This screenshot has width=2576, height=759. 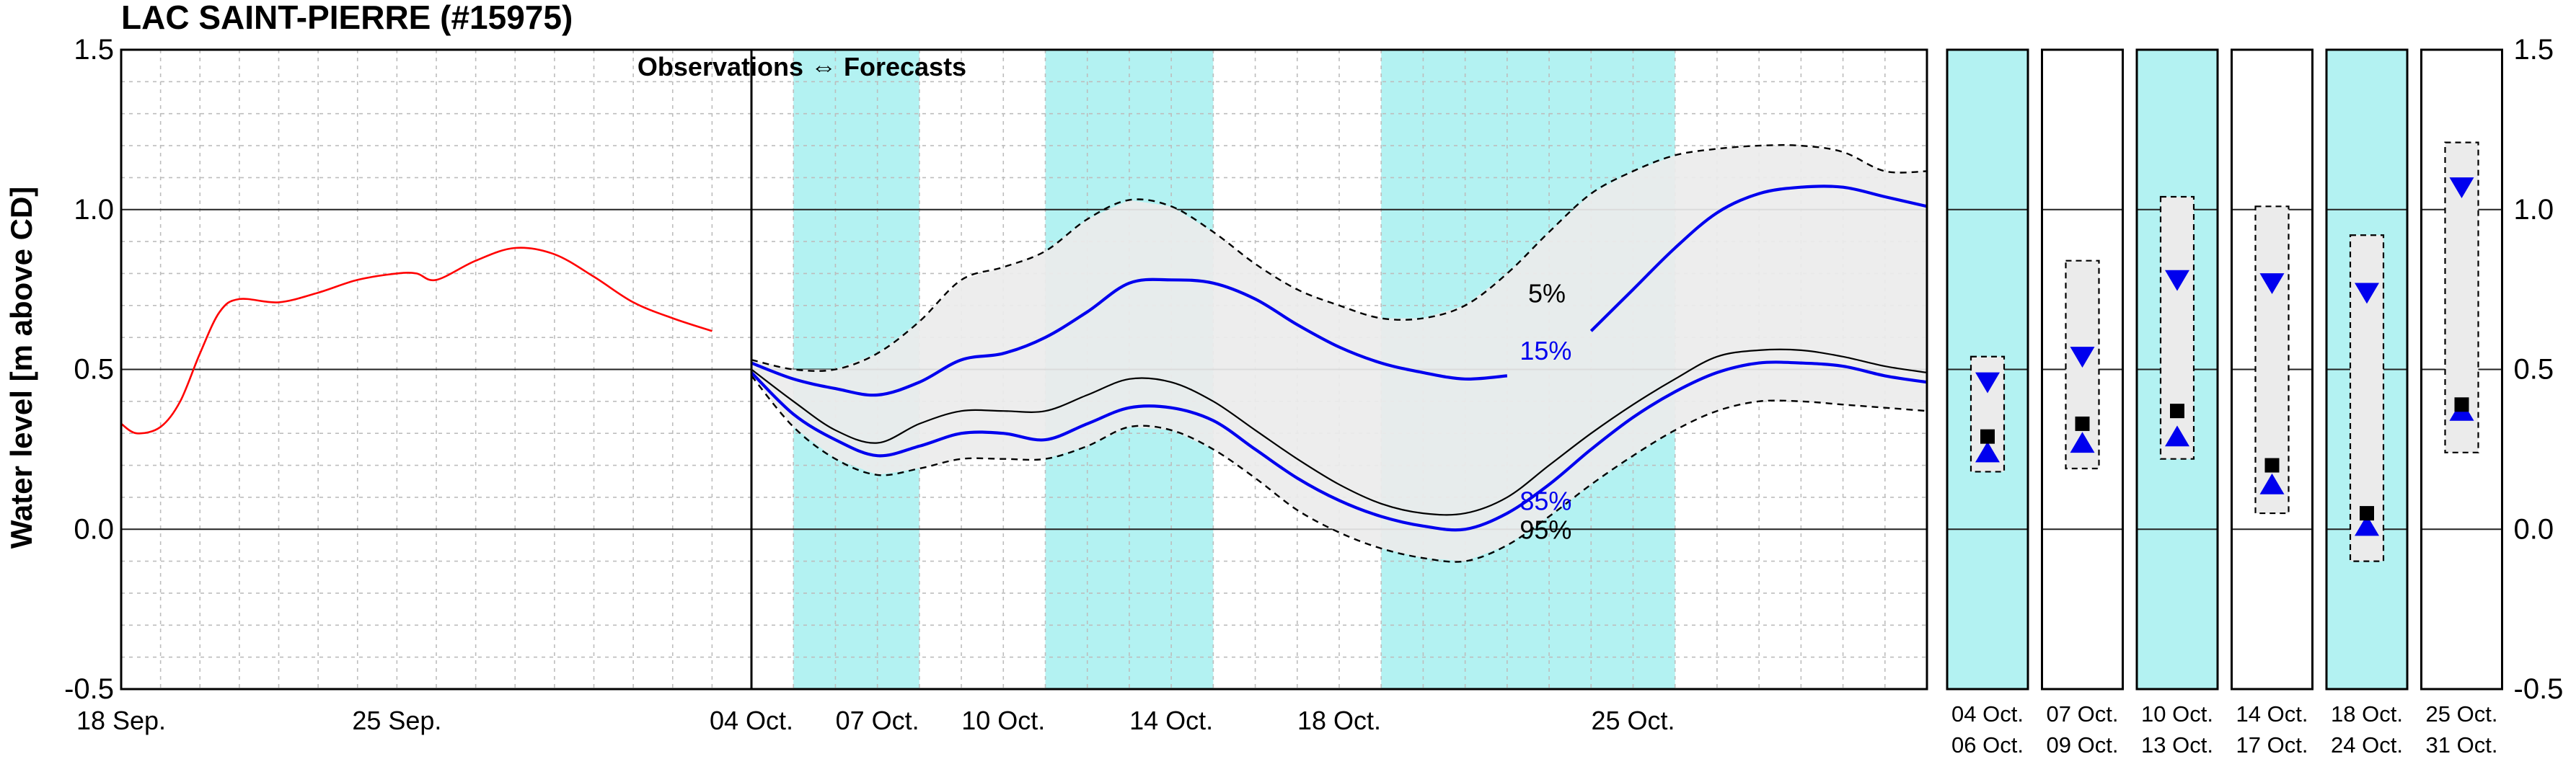 What do you see at coordinates (2534, 529) in the screenshot?
I see `y-tick-label-right: 0.0` at bounding box center [2534, 529].